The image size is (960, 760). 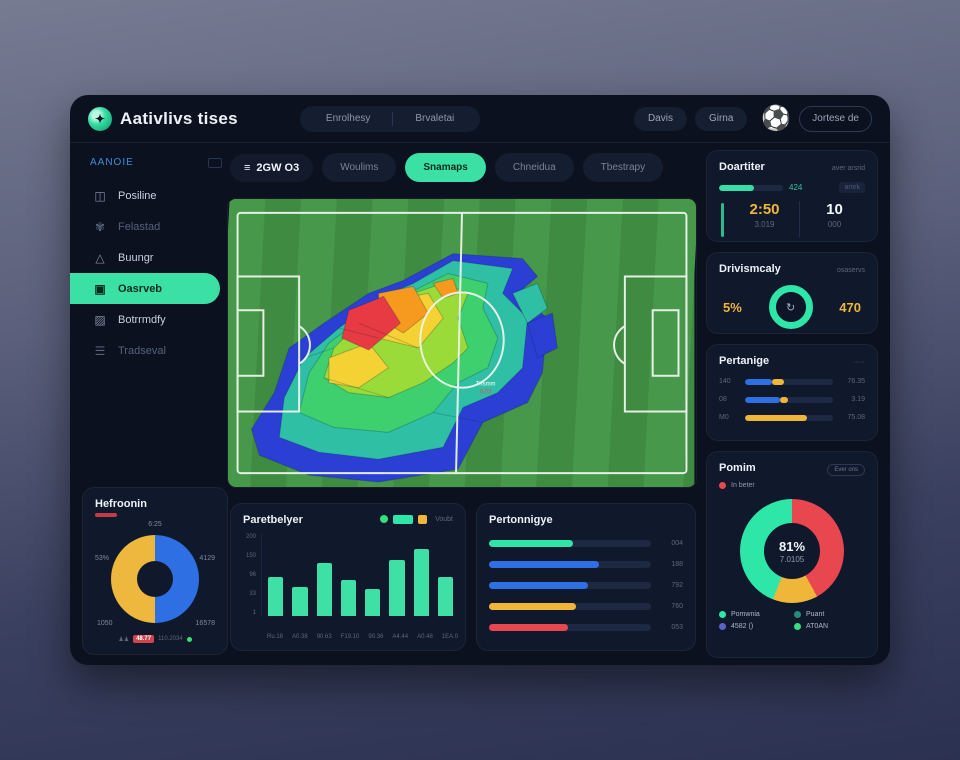 What do you see at coordinates (722, 626) in the screenshot?
I see `legend-dot-icon` at bounding box center [722, 626].